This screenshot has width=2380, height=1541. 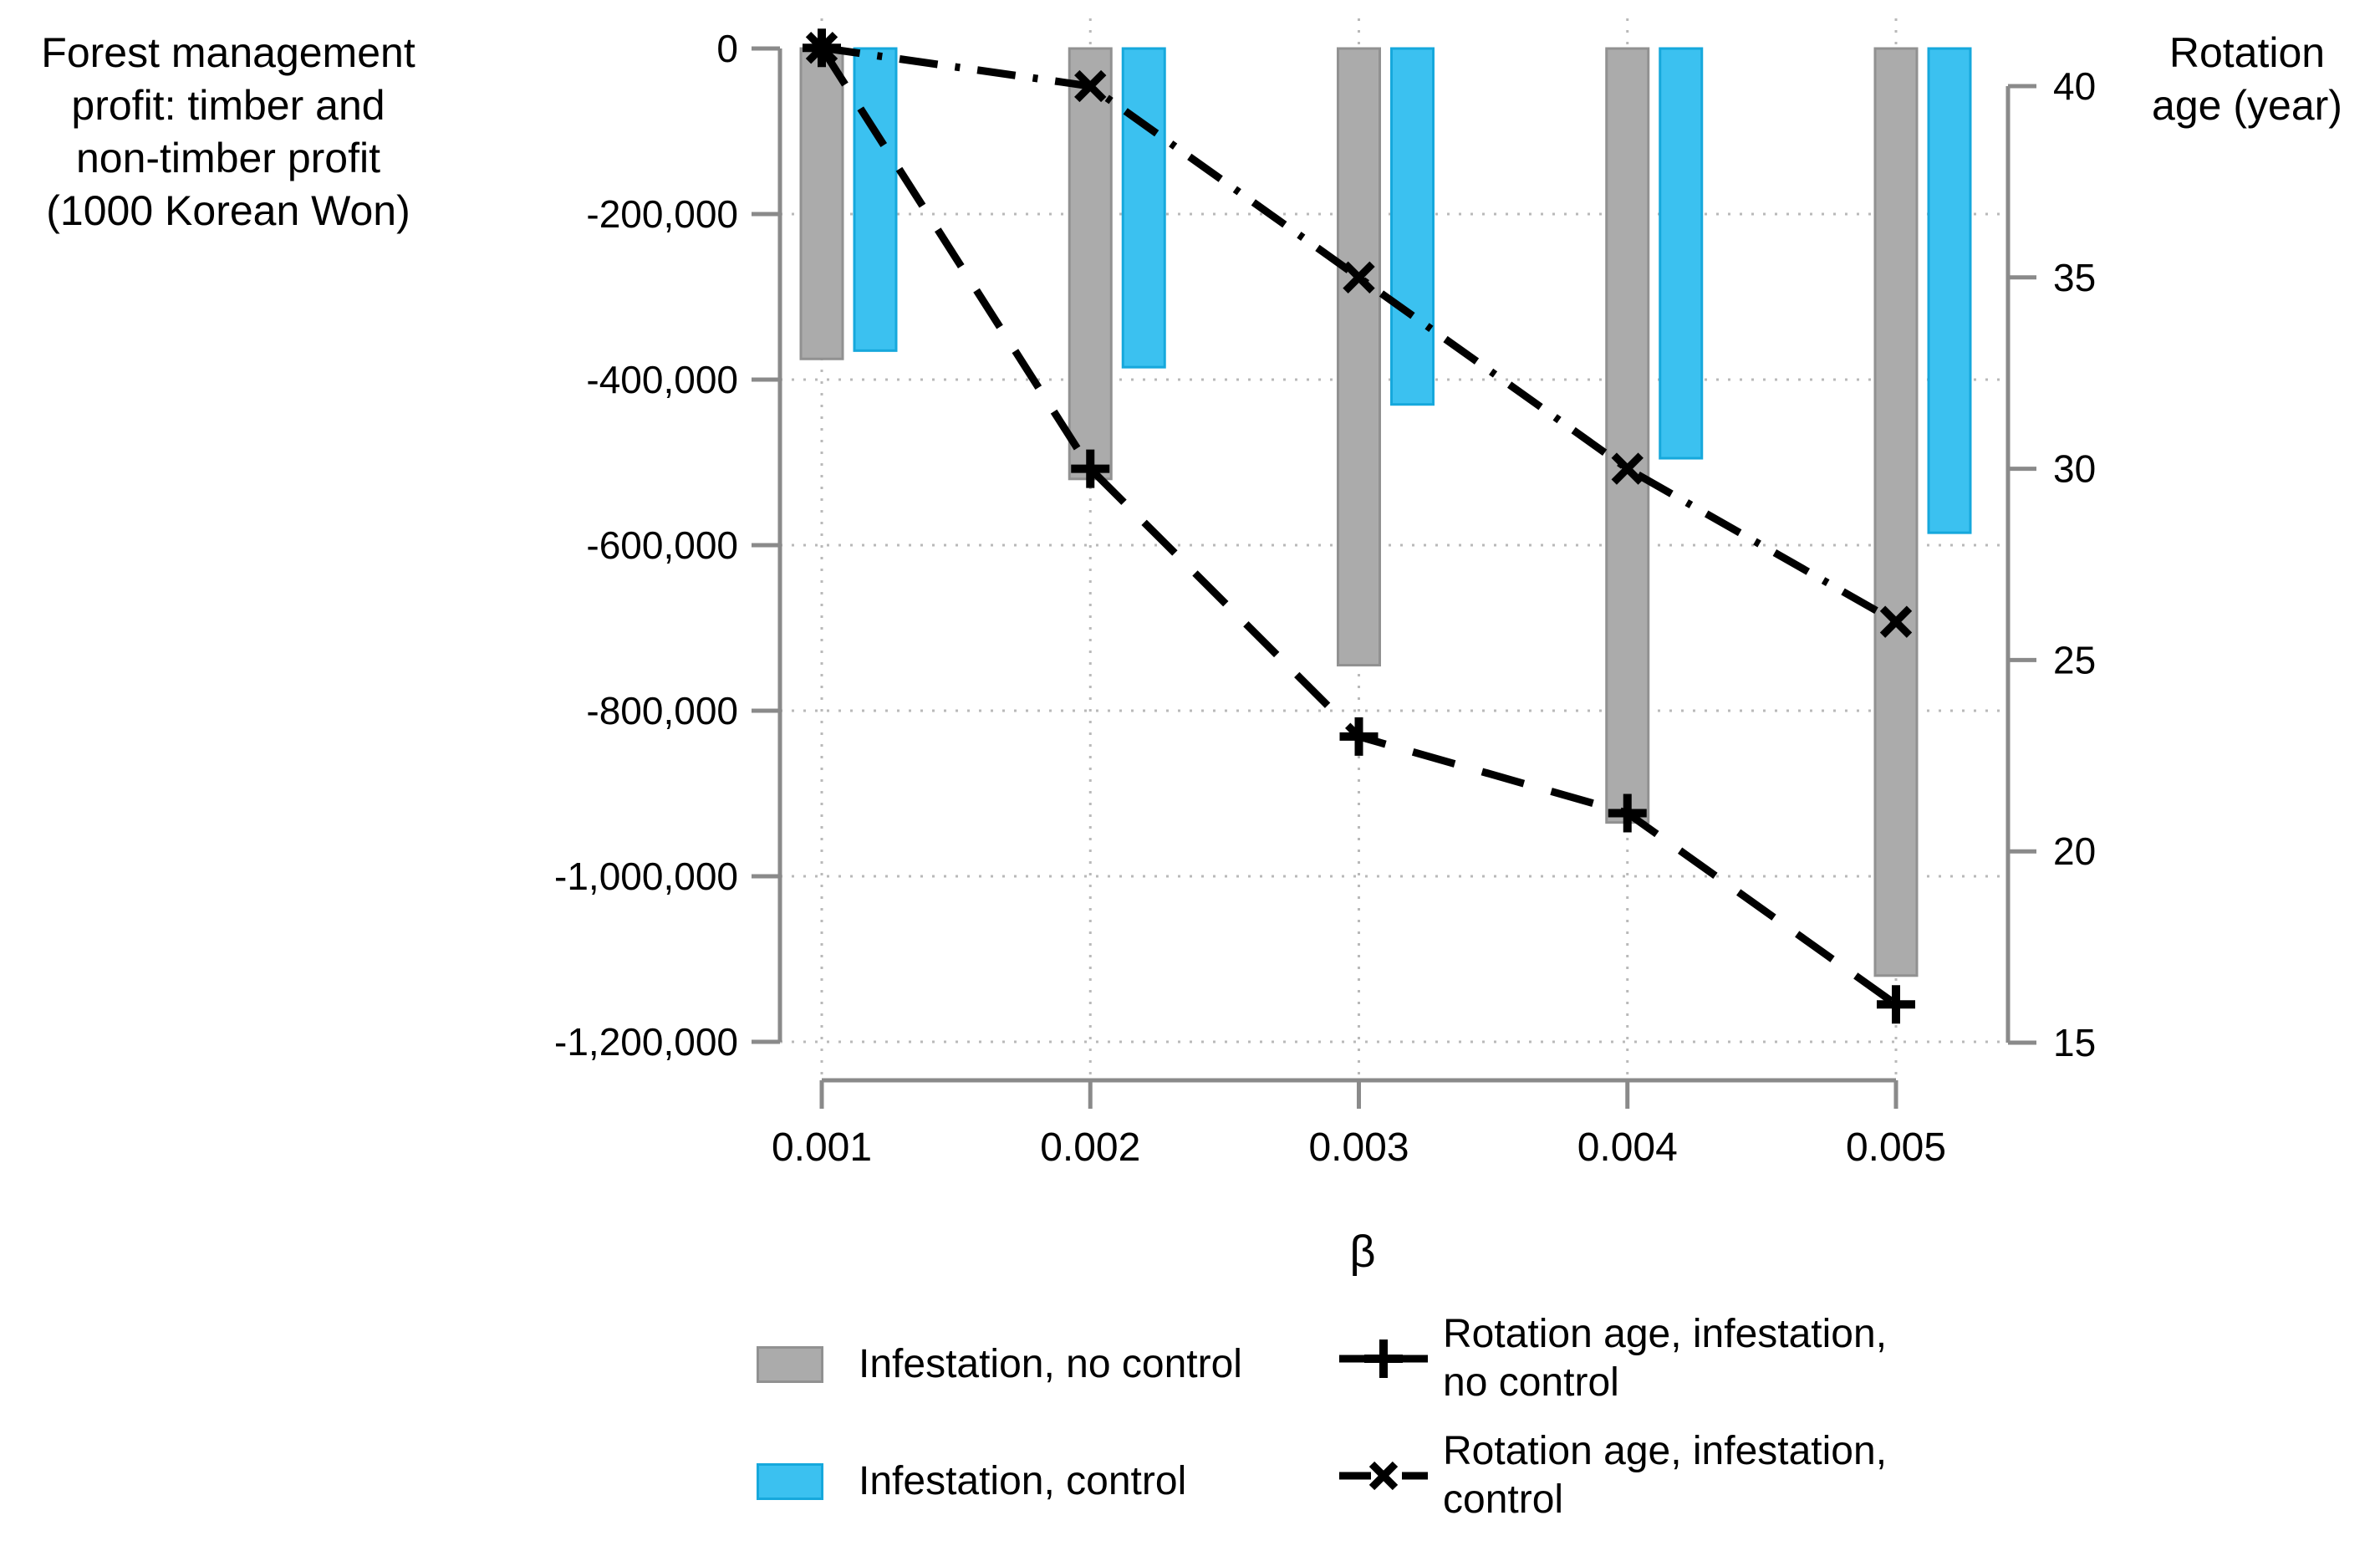 I want to click on bar-no-control-0.005, so click(x=1896, y=512).